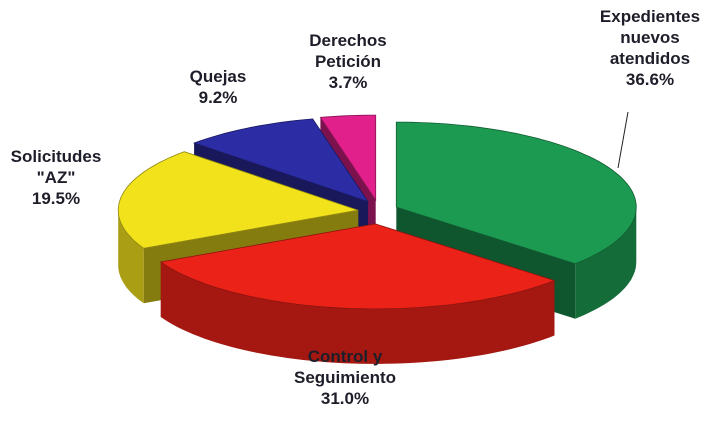 This screenshot has height=424, width=716. I want to click on slice-label: Quejas, so click(218, 76).